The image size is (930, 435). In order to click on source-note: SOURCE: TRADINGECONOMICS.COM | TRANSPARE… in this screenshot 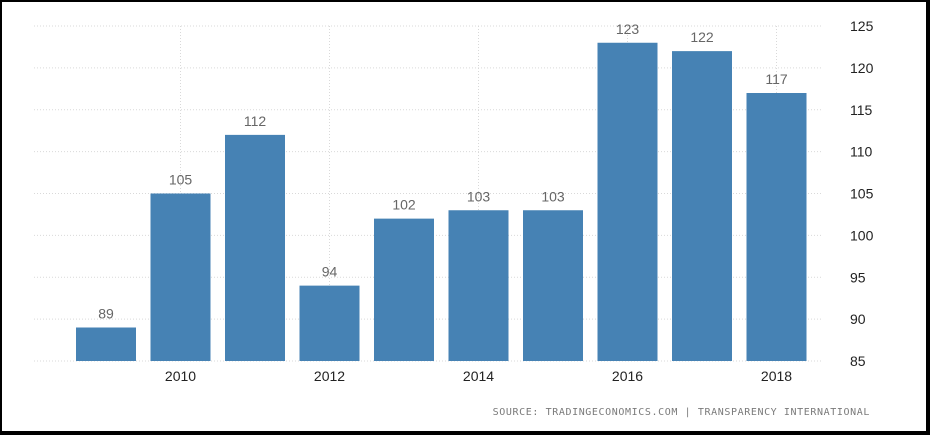, I will do `click(681, 412)`.